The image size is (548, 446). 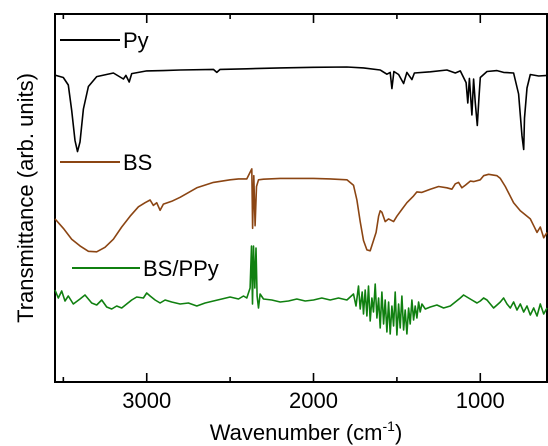 What do you see at coordinates (146, 400) in the screenshot?
I see `x-tick-label-3000: 3000` at bounding box center [146, 400].